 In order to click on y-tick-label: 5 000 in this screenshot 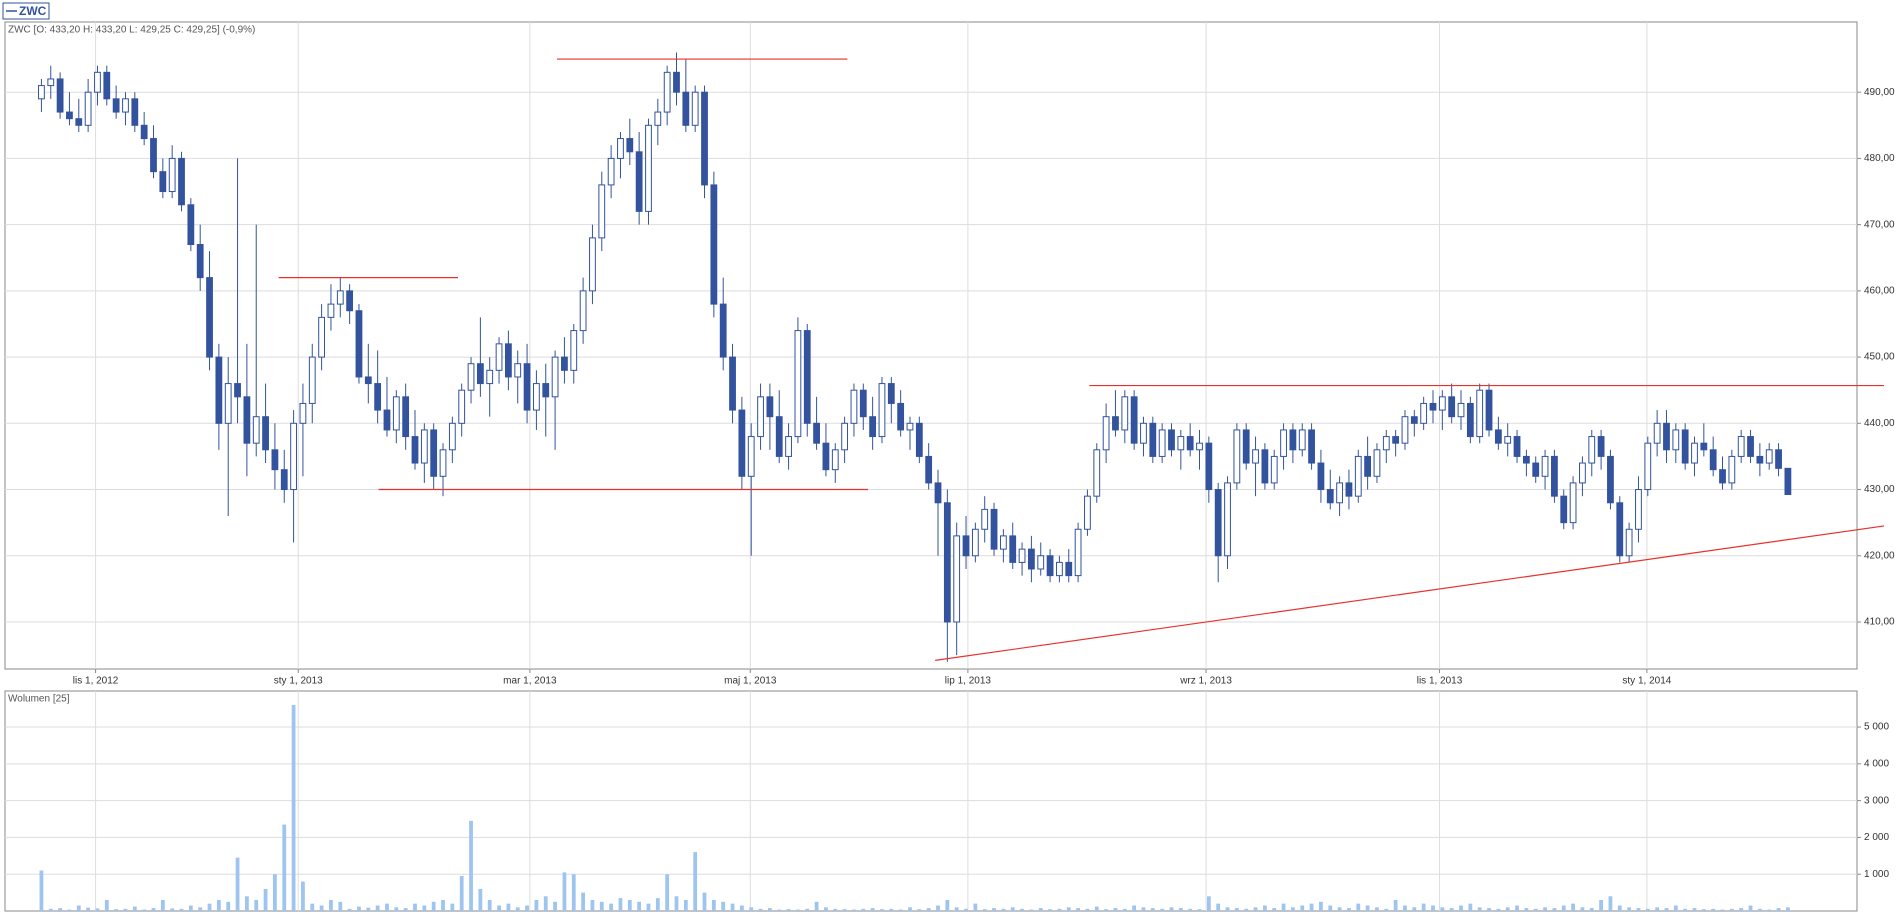, I will do `click(1876, 727)`.